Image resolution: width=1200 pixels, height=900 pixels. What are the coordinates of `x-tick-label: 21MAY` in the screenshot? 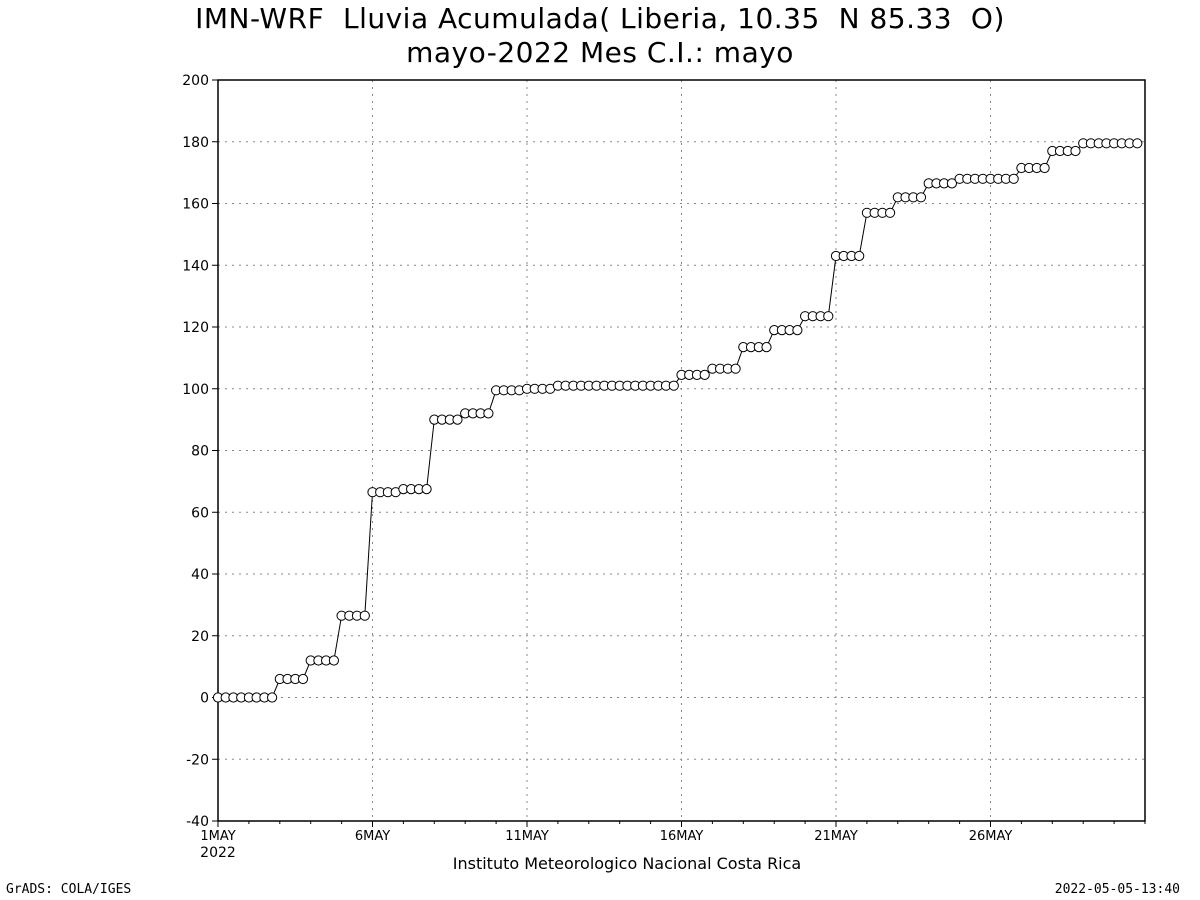 It's located at (836, 836).